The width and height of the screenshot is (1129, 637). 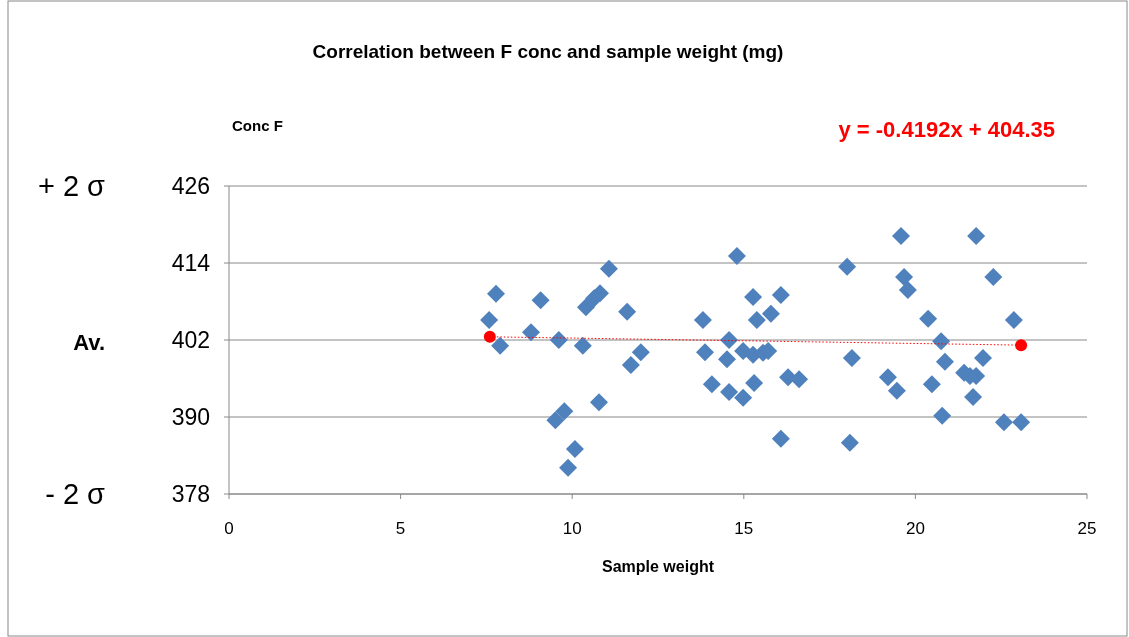 I want to click on text: + 2 σ, so click(x=71, y=186).